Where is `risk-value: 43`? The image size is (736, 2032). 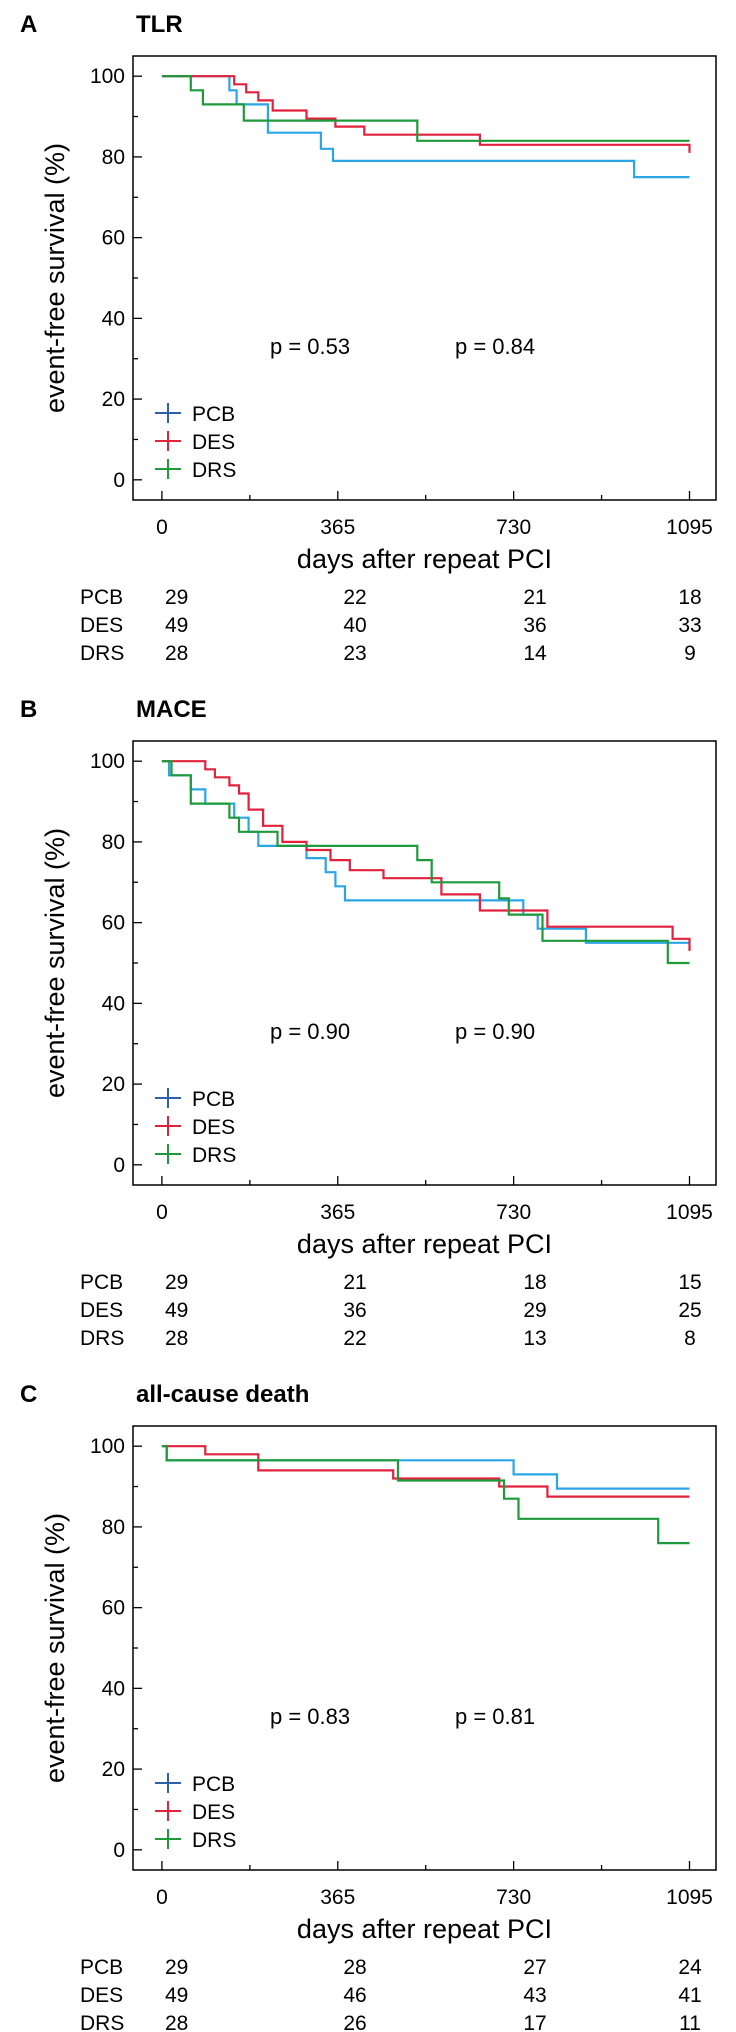 risk-value: 43 is located at coordinates (534, 1995).